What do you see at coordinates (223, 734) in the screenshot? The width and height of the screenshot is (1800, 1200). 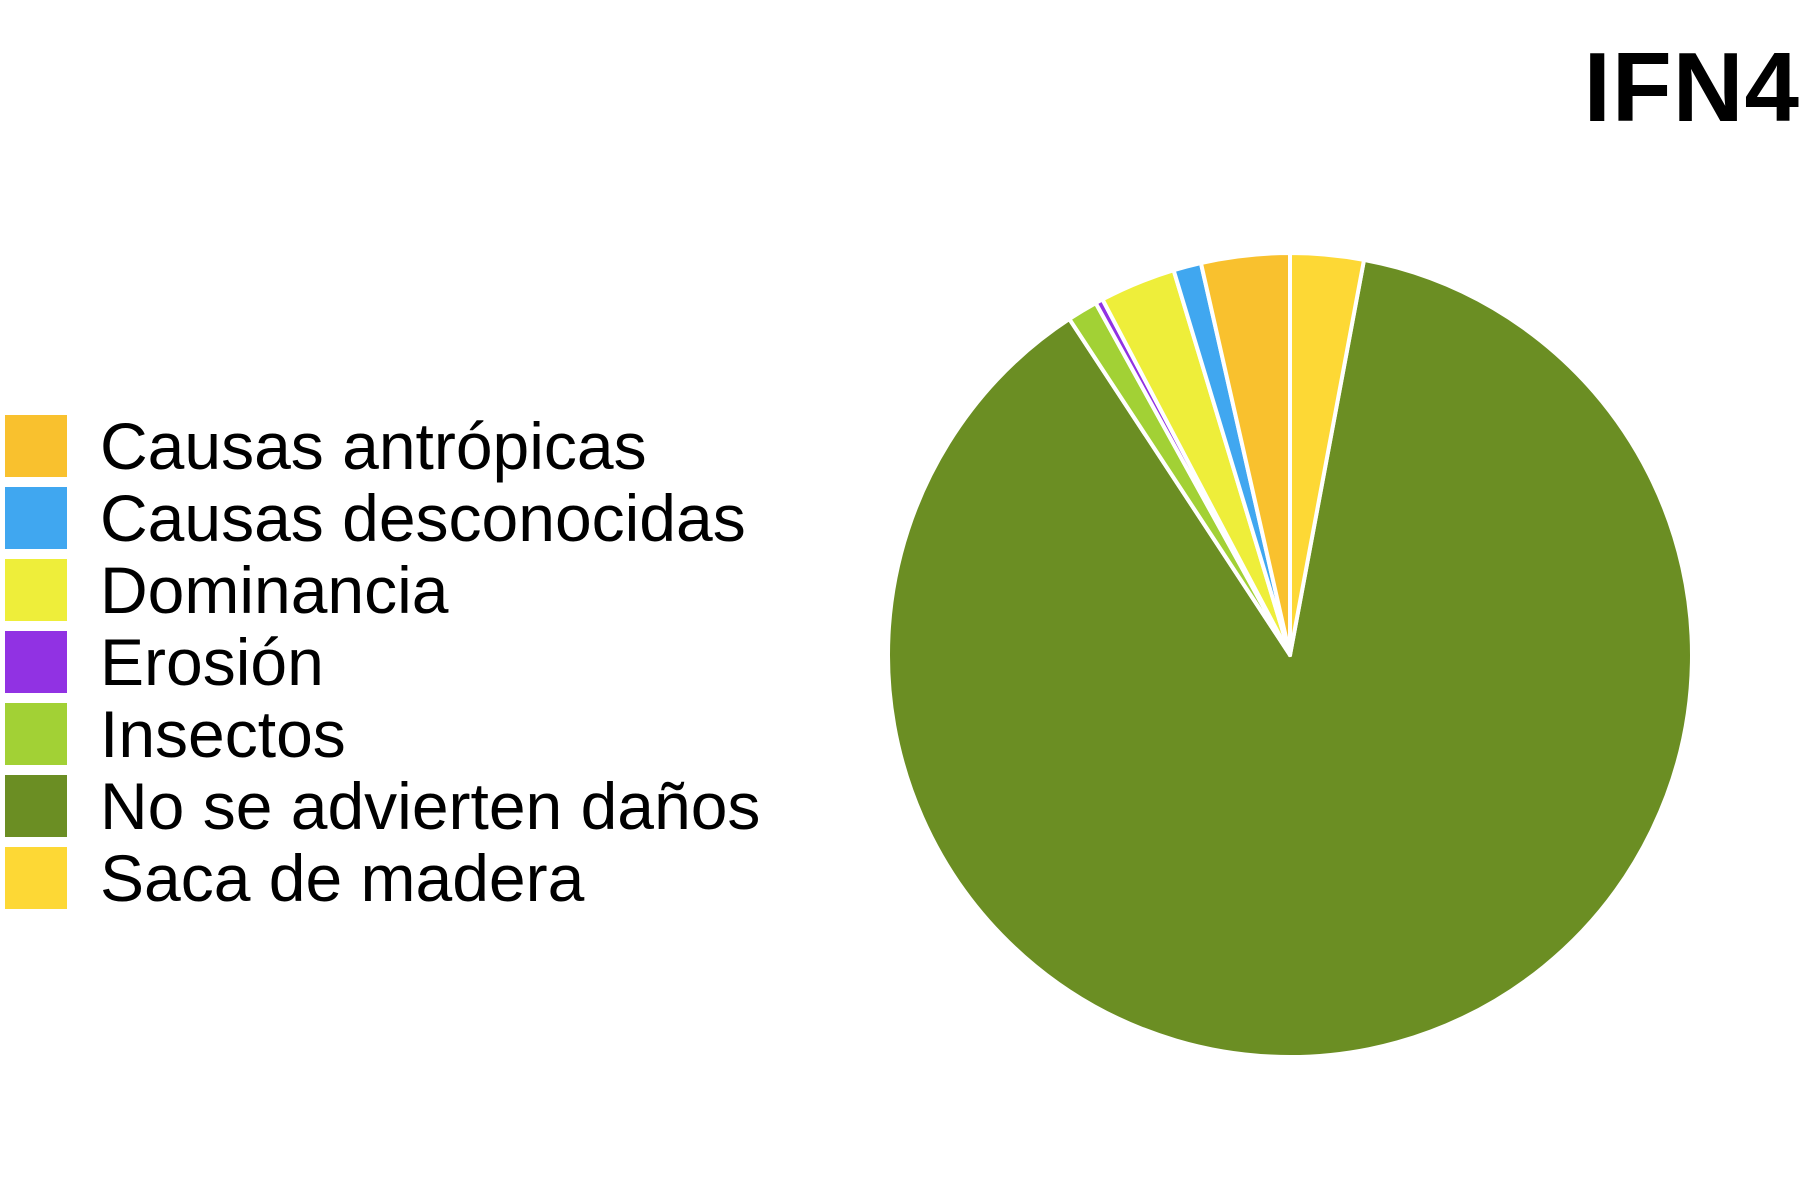 I see `legend-label: Insectos` at bounding box center [223, 734].